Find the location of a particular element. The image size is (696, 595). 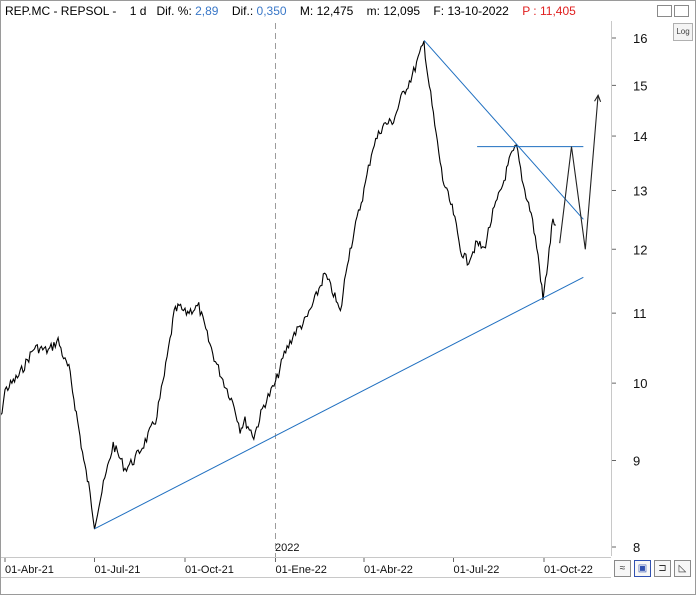

close-button is located at coordinates (681, 11).